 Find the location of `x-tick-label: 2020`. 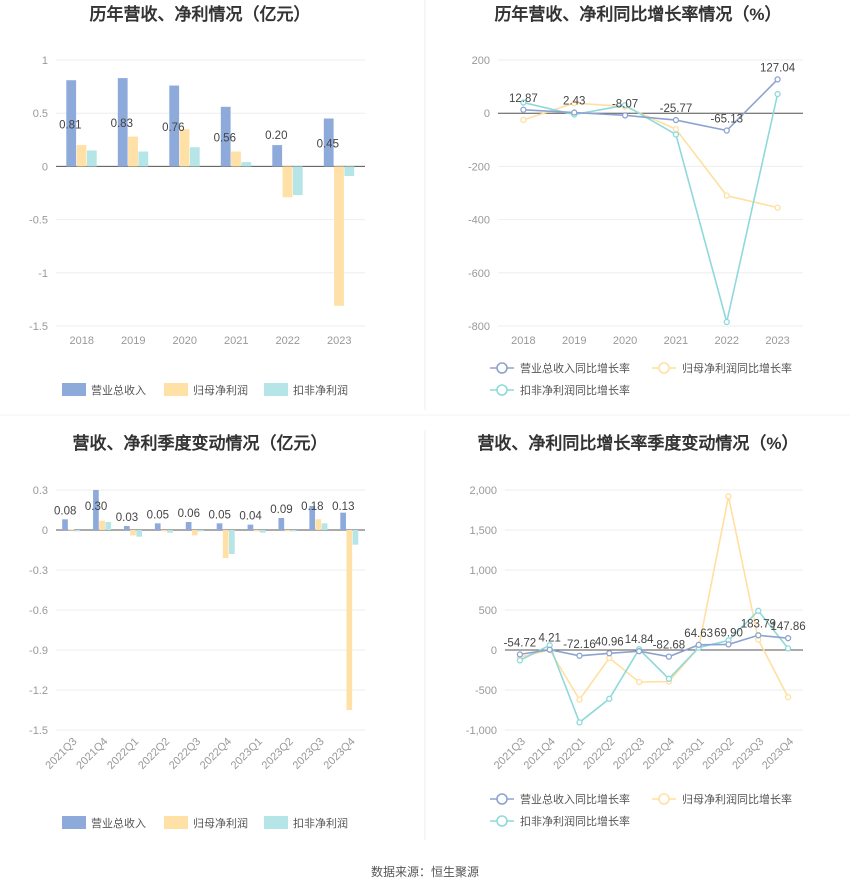

x-tick-label: 2020 is located at coordinates (625, 341).